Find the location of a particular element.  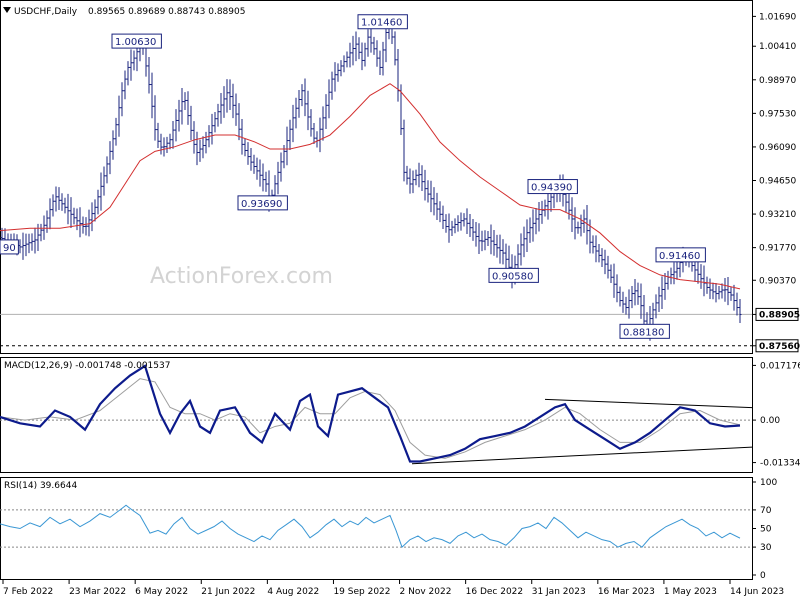

y-tick-label: 70 is located at coordinates (766, 511).